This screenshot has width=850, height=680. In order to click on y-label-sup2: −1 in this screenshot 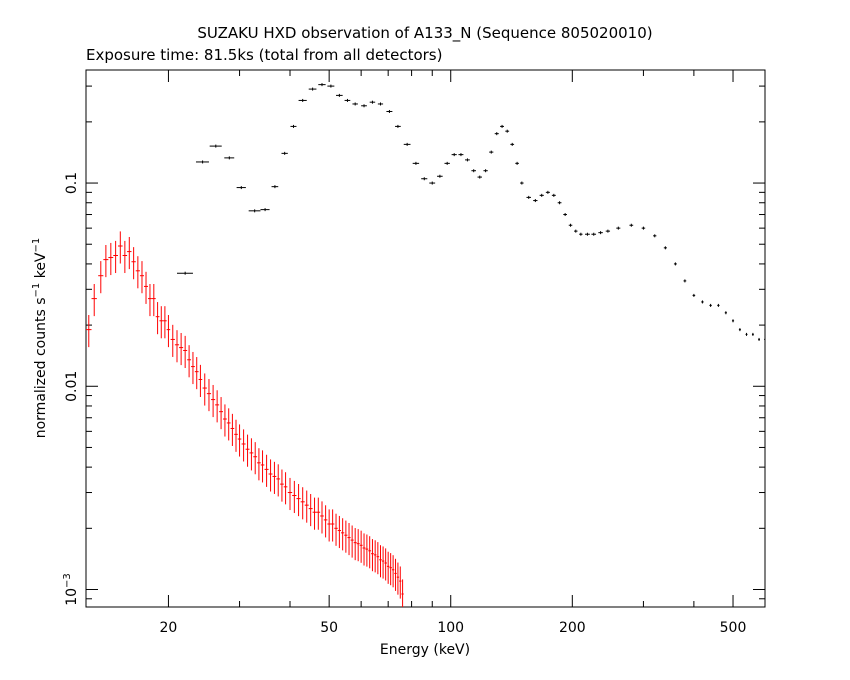, I will do `click(36, 245)`.